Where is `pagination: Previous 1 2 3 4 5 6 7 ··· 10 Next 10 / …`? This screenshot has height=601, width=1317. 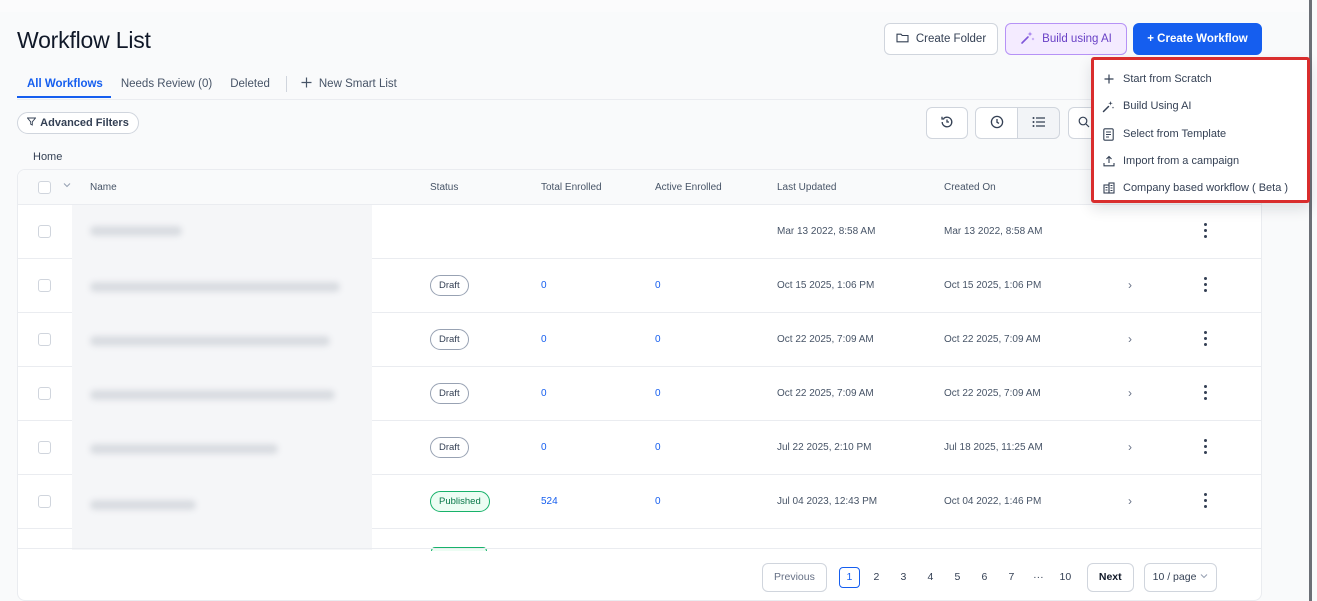 pagination: Previous 1 2 3 4 5 6 7 ··· 10 Next 10 / … is located at coordinates (990, 577).